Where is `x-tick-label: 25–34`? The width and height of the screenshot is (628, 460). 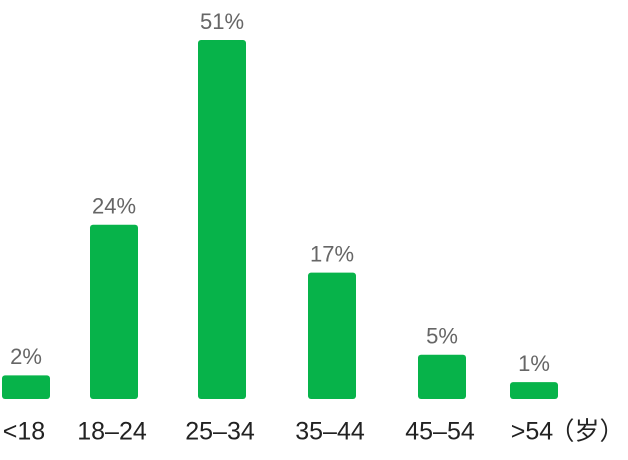
x-tick-label: 25–34 is located at coordinates (220, 432).